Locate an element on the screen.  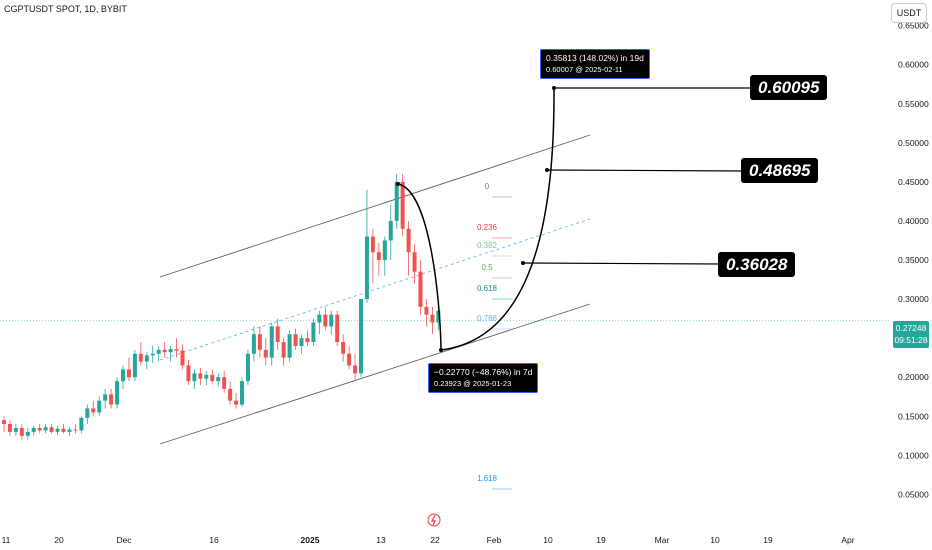
rise-start-point is located at coordinates (441, 350).